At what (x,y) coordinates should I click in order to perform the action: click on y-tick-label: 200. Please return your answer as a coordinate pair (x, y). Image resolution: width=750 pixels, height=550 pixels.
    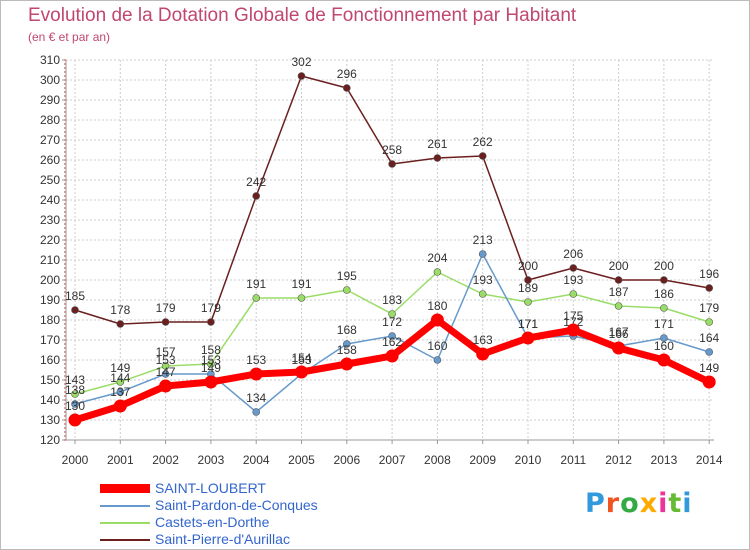
    Looking at the image, I should click on (50, 280).